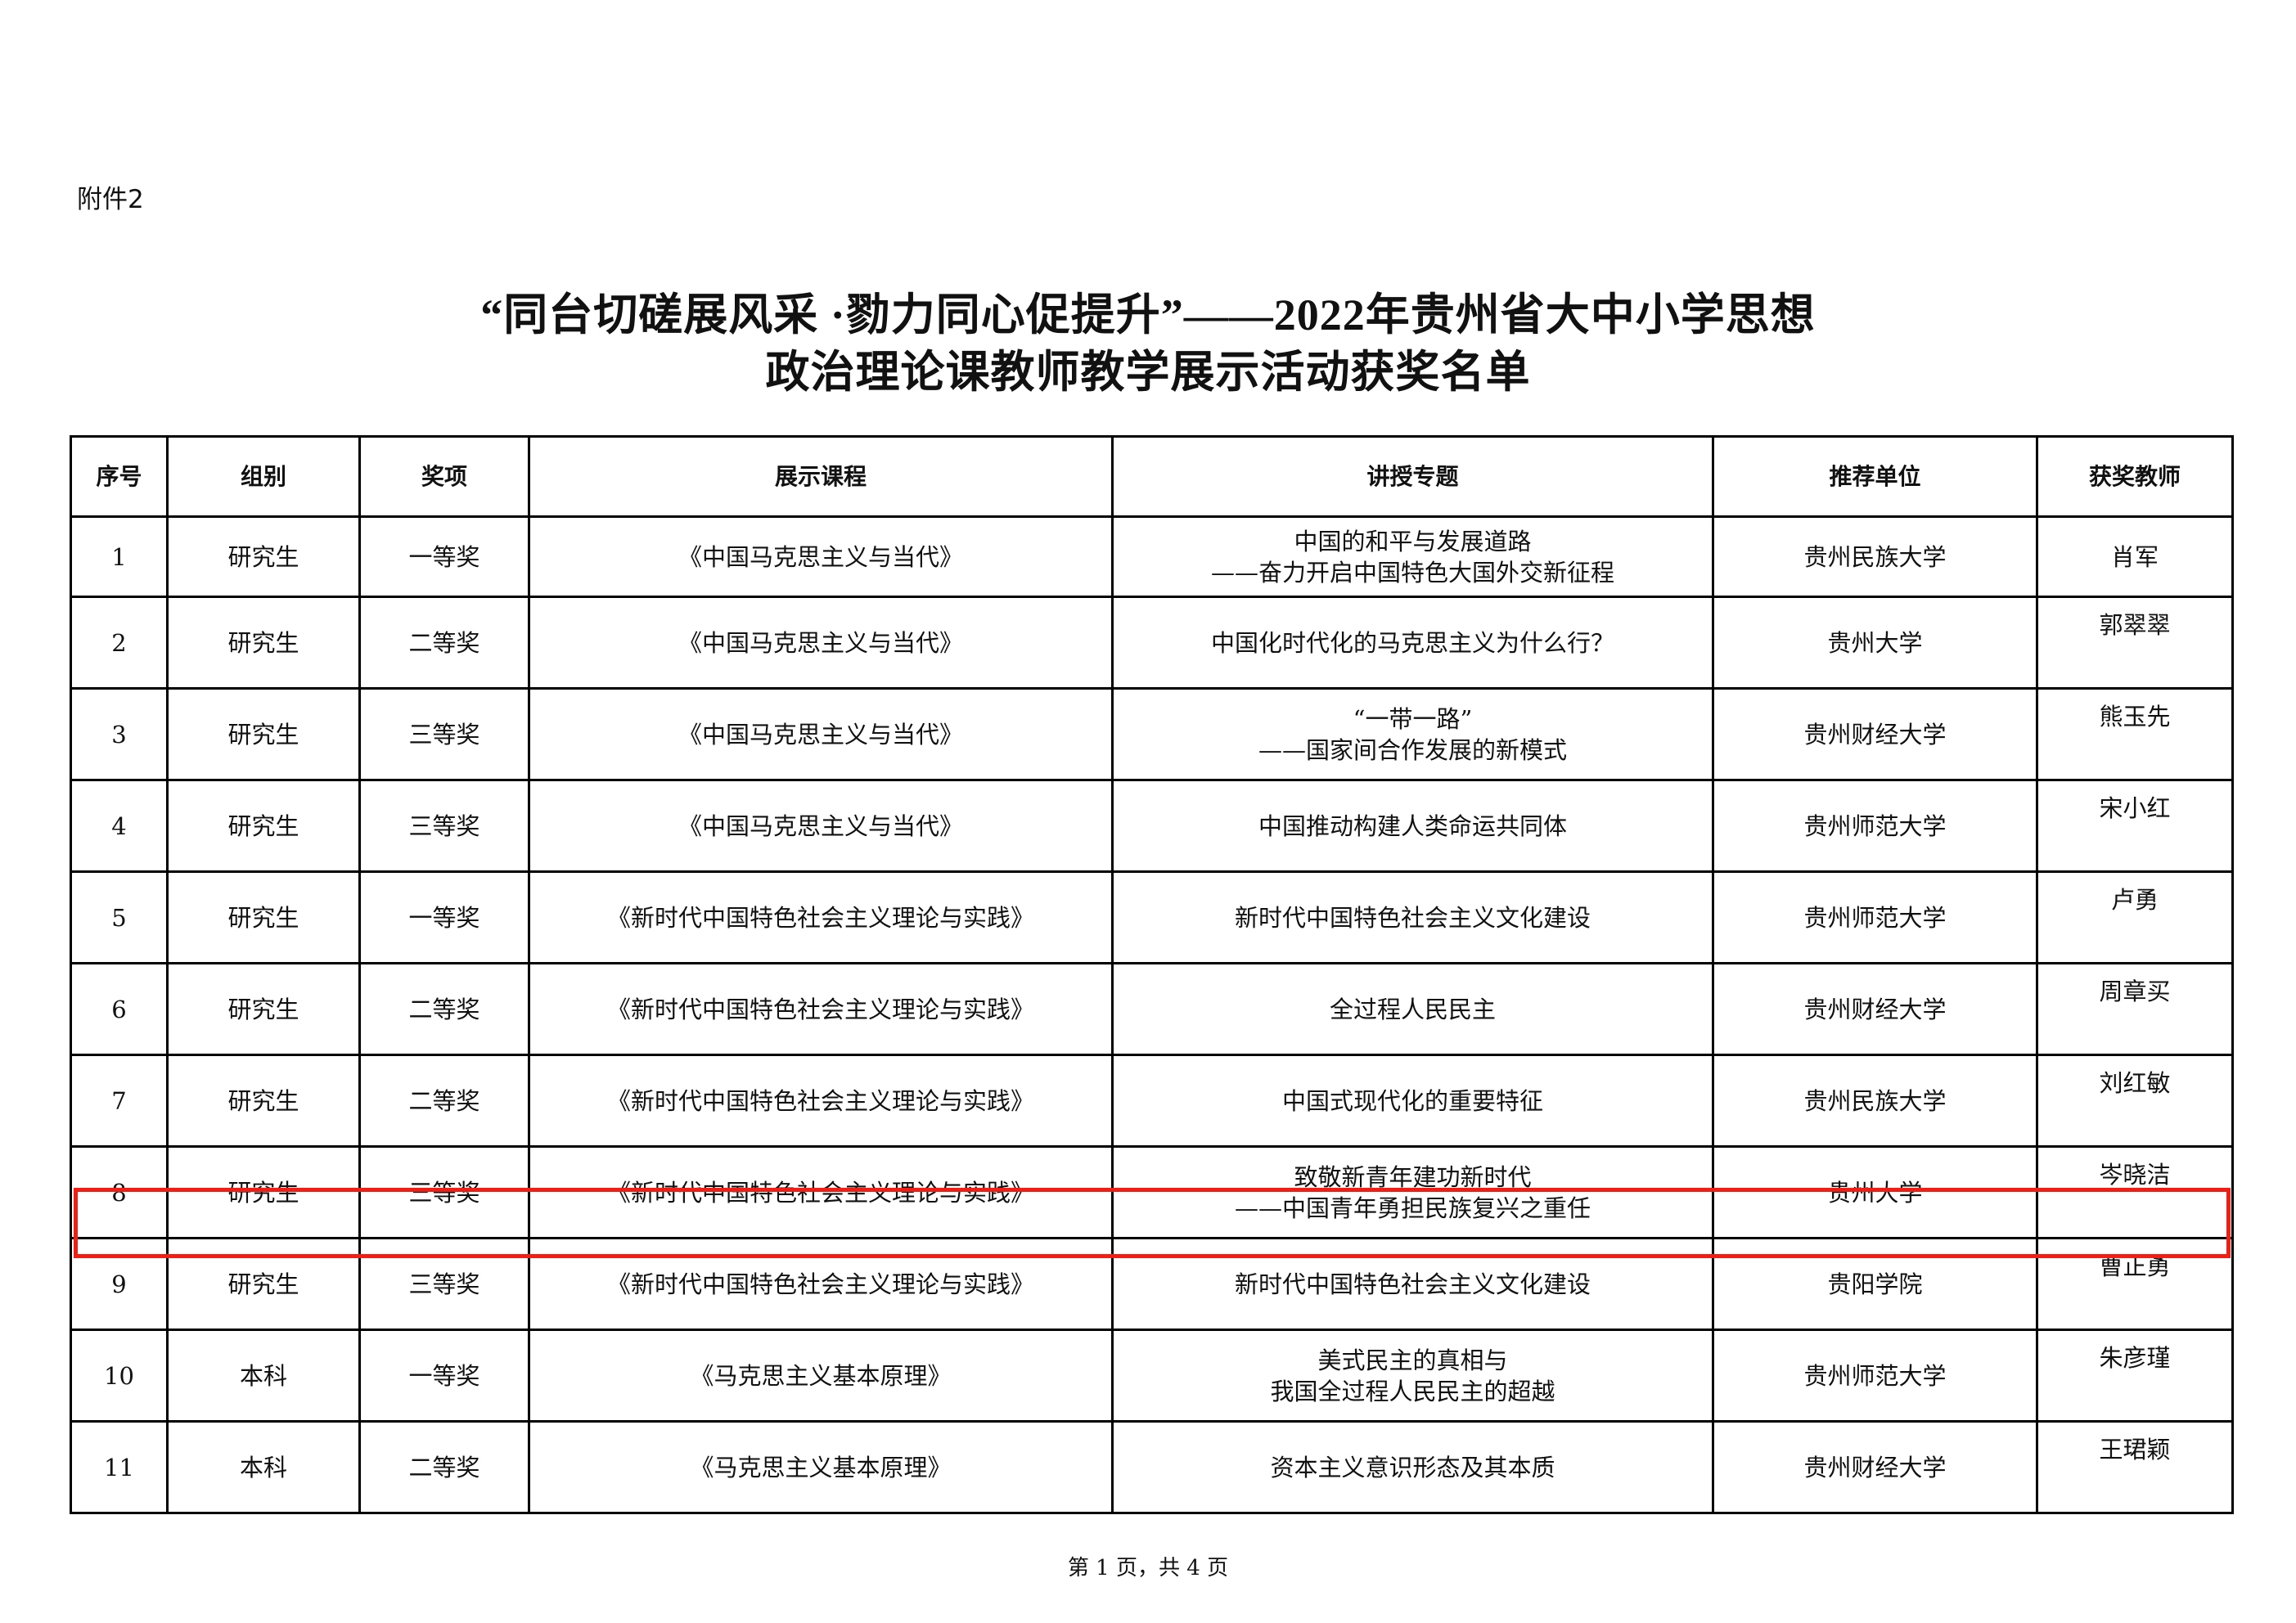 Image resolution: width=2296 pixels, height=1623 pixels. I want to click on cell-no: 9, so click(120, 1284).